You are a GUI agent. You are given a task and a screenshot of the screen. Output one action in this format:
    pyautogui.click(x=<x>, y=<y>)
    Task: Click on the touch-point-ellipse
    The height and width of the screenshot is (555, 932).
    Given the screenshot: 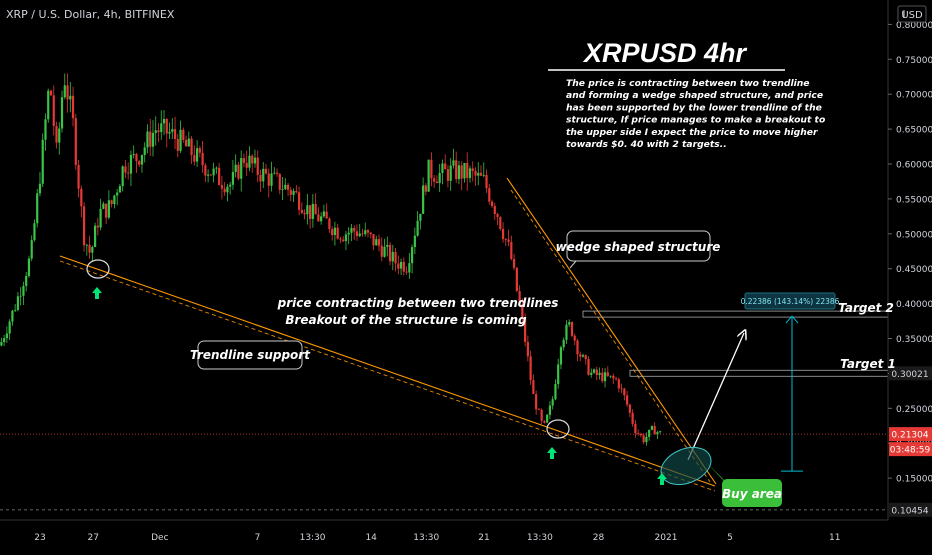 What is the action you would take?
    pyautogui.click(x=558, y=429)
    